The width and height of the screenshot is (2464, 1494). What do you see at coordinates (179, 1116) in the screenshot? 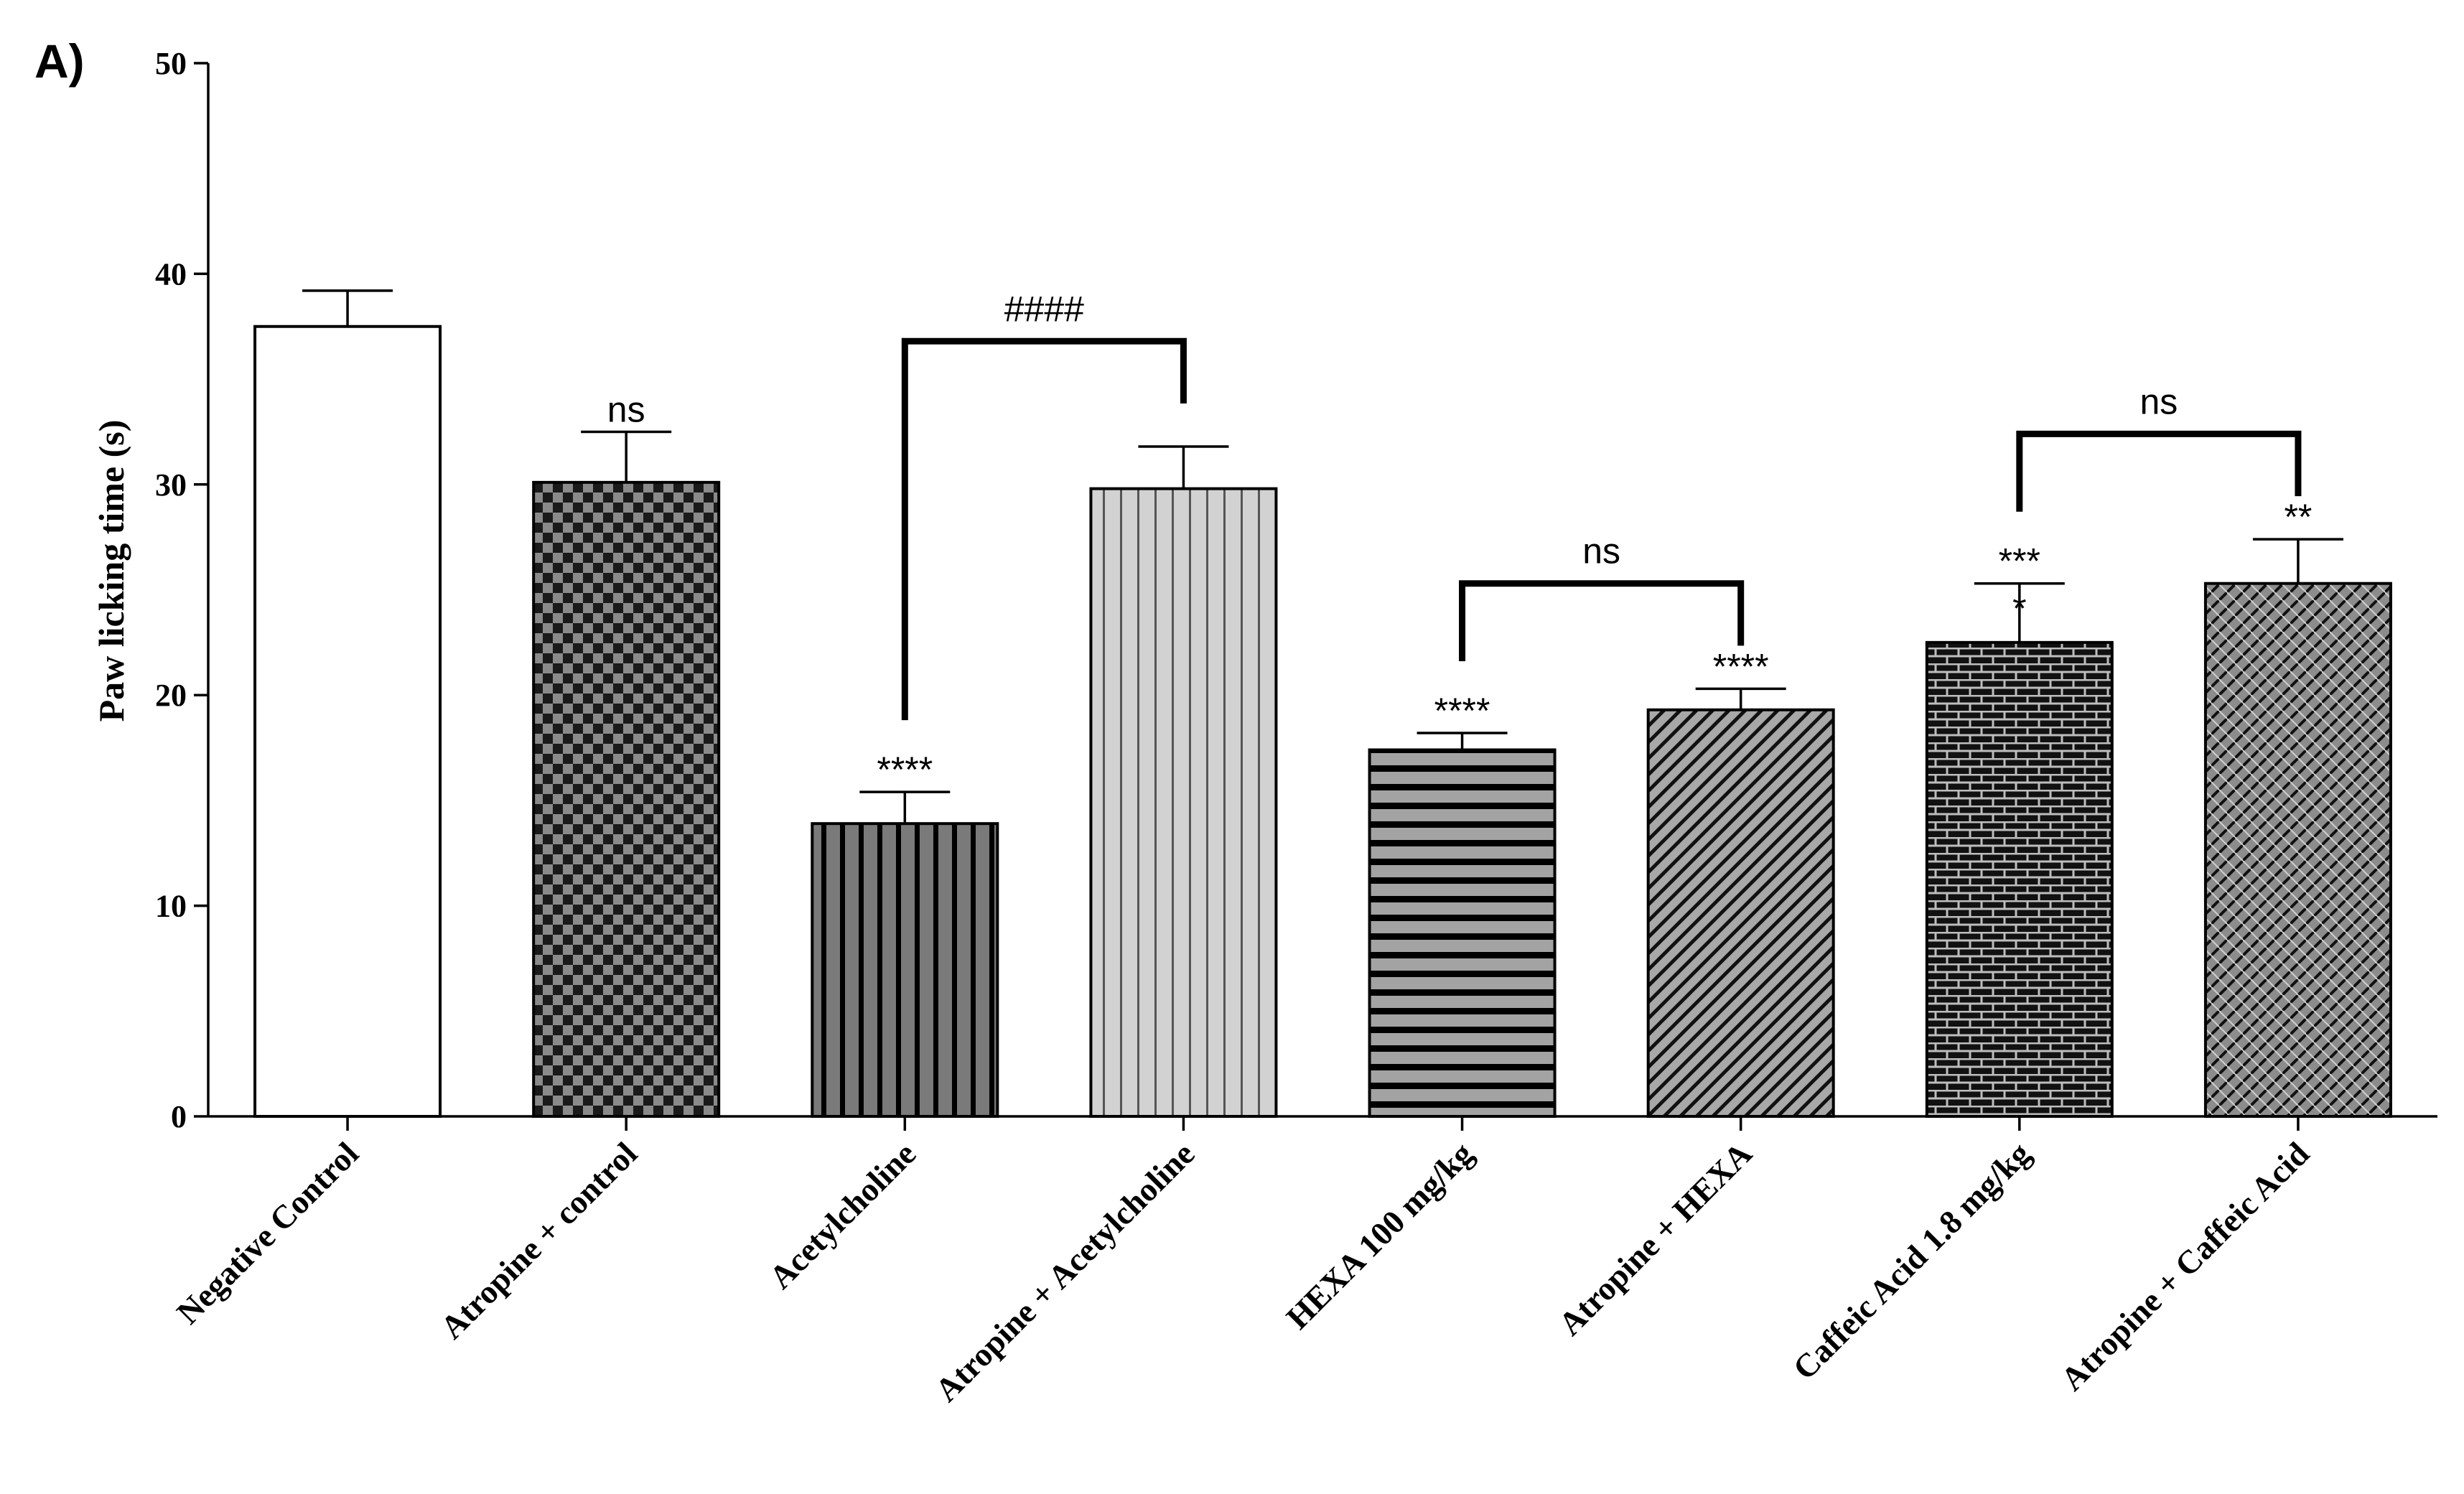
I see `y-tick-label: 0` at bounding box center [179, 1116].